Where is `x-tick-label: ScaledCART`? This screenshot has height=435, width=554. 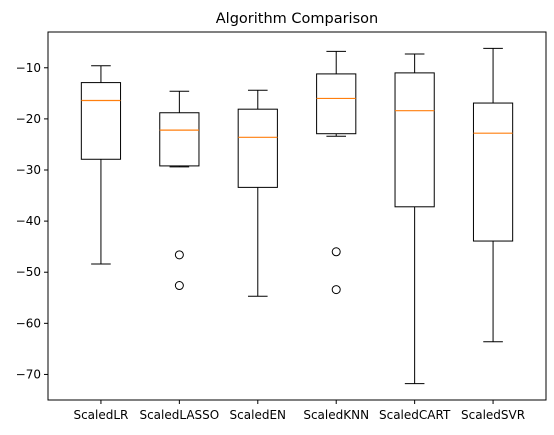
x-tick-label: ScaledCART is located at coordinates (415, 415).